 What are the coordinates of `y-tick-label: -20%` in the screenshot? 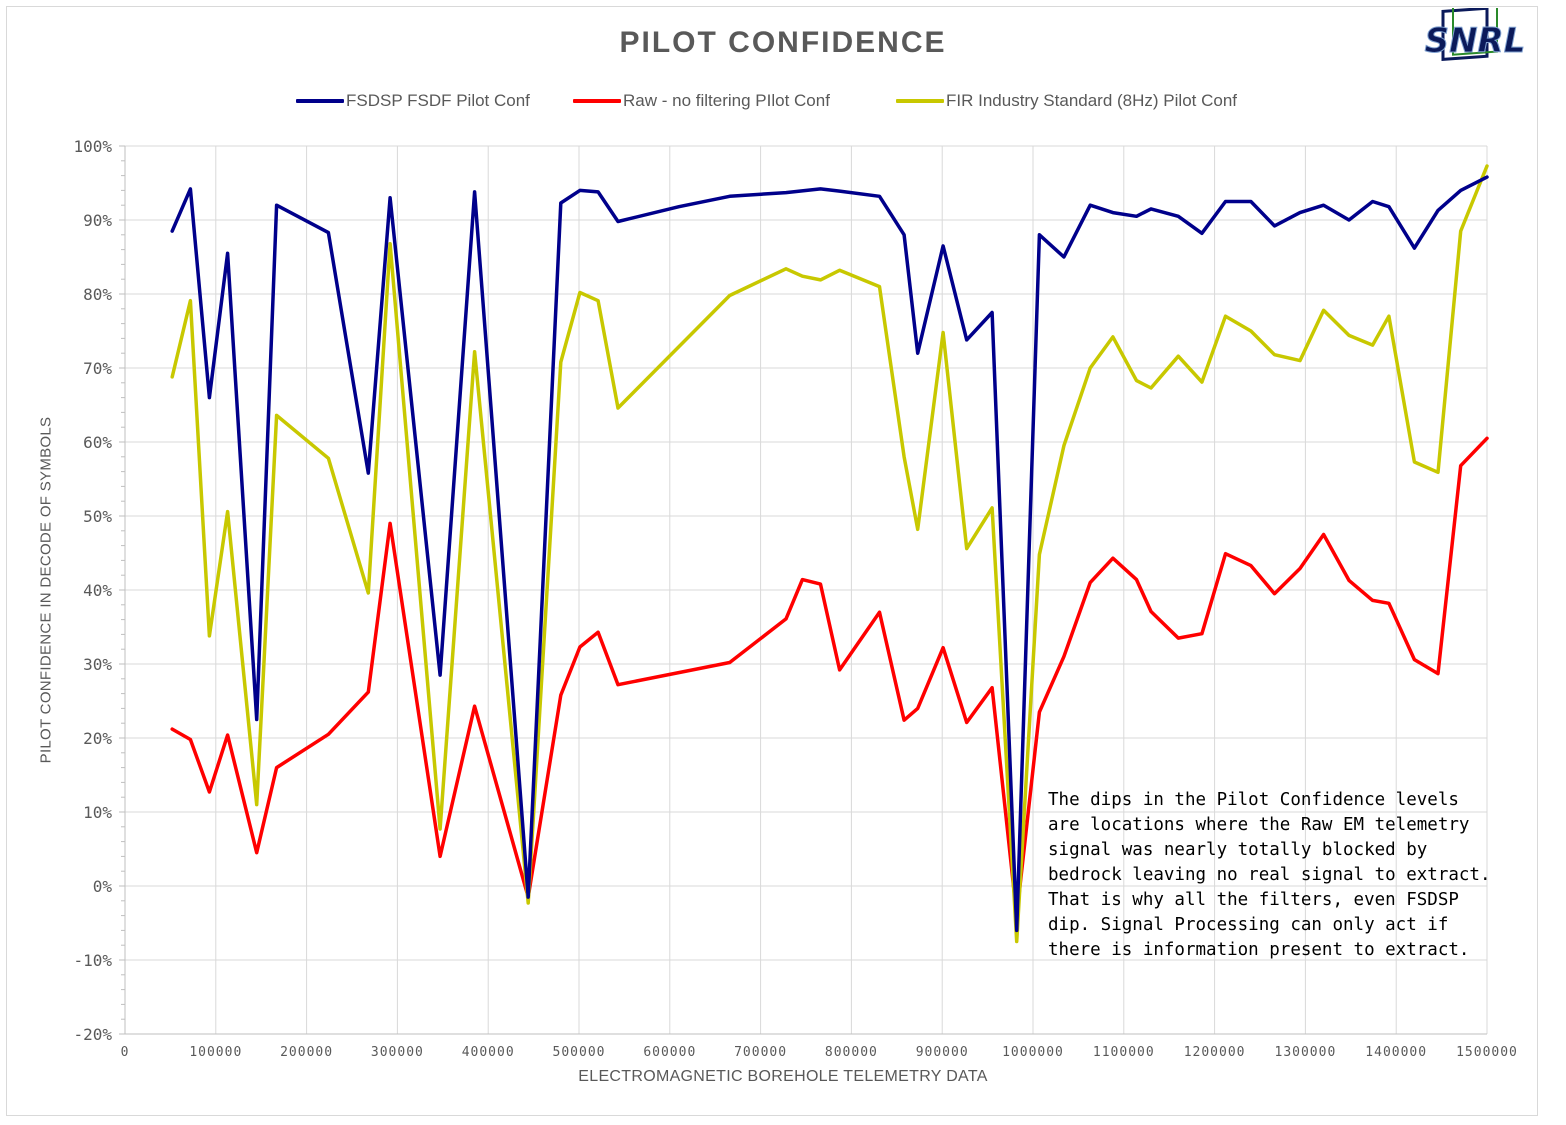 It's located at (92, 1034).